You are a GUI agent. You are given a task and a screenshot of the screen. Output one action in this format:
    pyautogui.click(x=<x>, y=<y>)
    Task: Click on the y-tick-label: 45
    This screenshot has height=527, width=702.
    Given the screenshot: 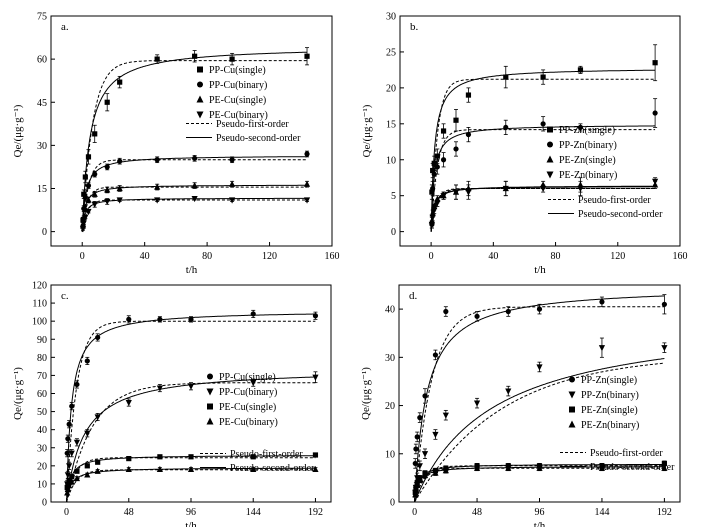 What is the action you would take?
    pyautogui.click(x=42, y=103)
    